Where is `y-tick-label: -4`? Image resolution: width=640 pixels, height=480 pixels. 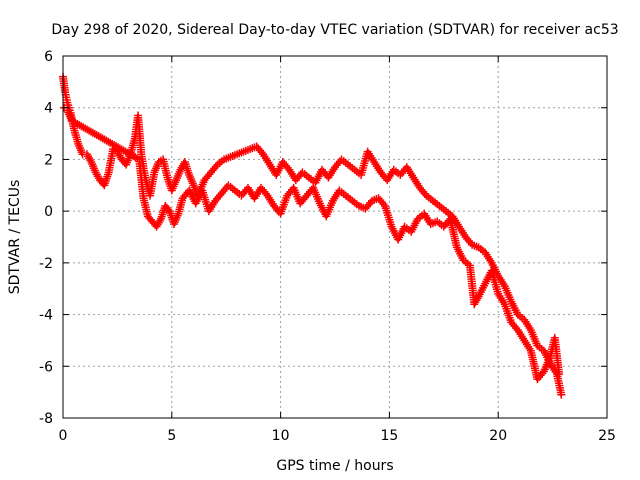
y-tick-label: -4 is located at coordinates (46, 316).